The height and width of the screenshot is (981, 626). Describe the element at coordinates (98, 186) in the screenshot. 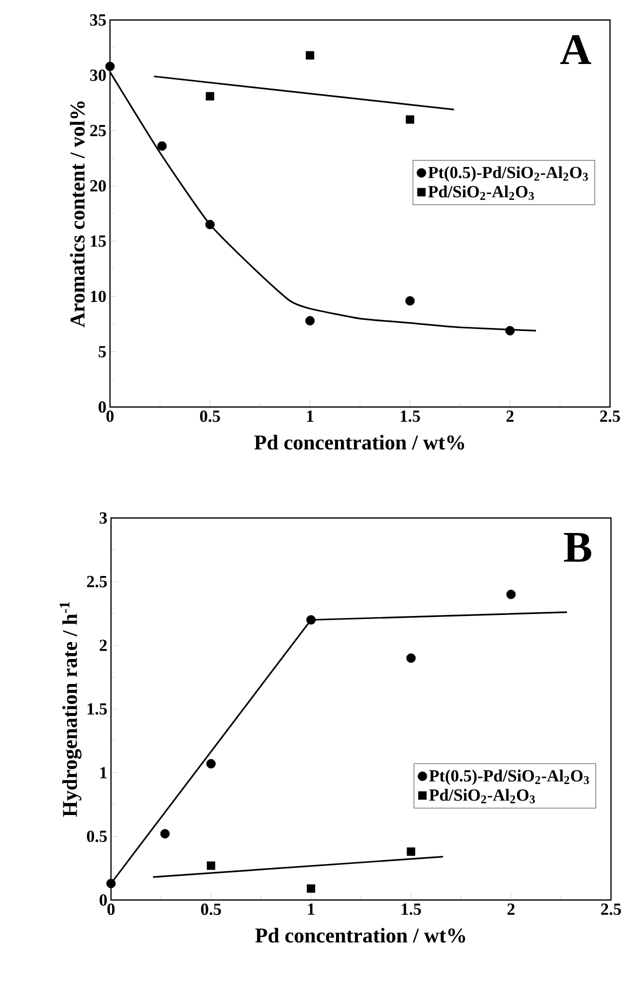

I see `y-tick-label: 20` at that location.